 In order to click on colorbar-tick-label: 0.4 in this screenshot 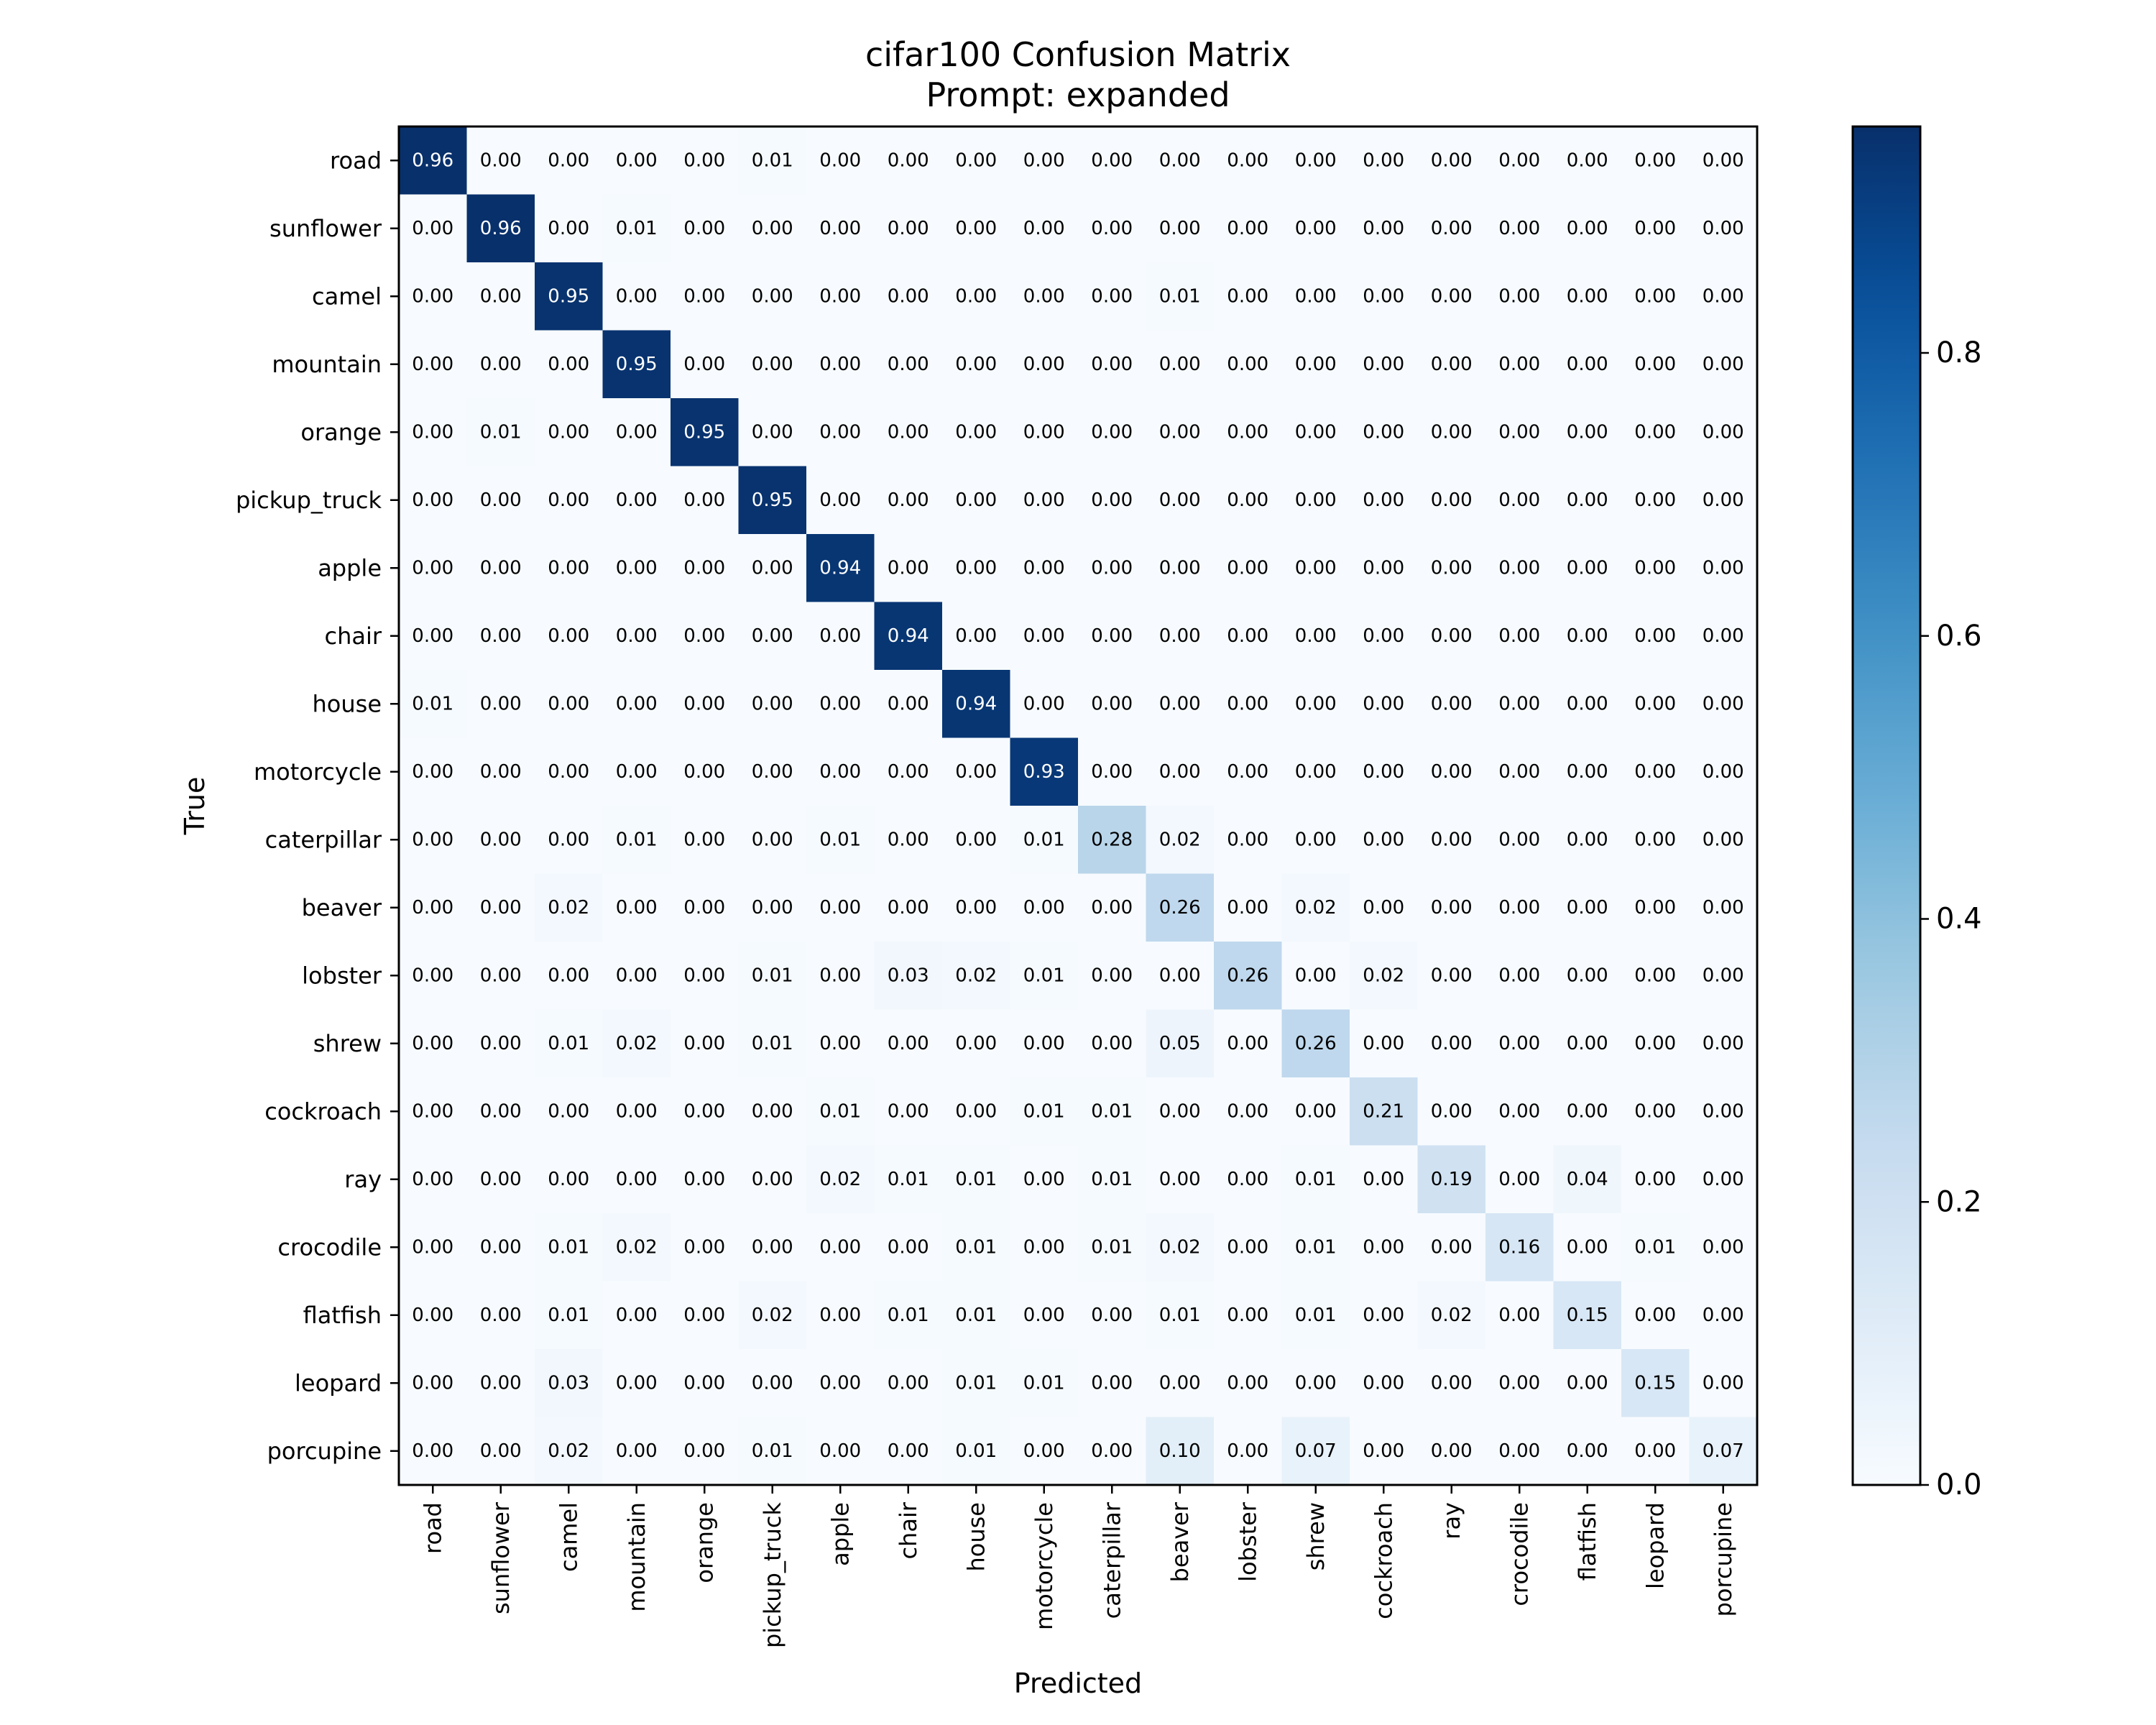, I will do `click(1959, 919)`.